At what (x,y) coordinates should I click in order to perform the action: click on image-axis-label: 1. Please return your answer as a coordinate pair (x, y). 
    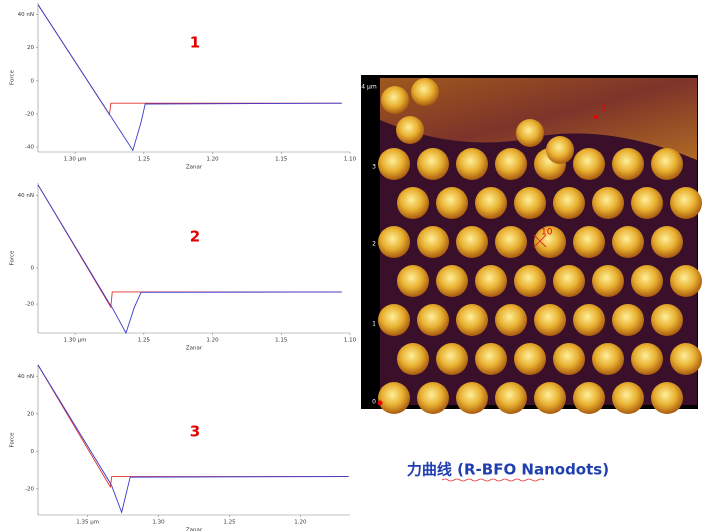
    Looking at the image, I should click on (374, 324).